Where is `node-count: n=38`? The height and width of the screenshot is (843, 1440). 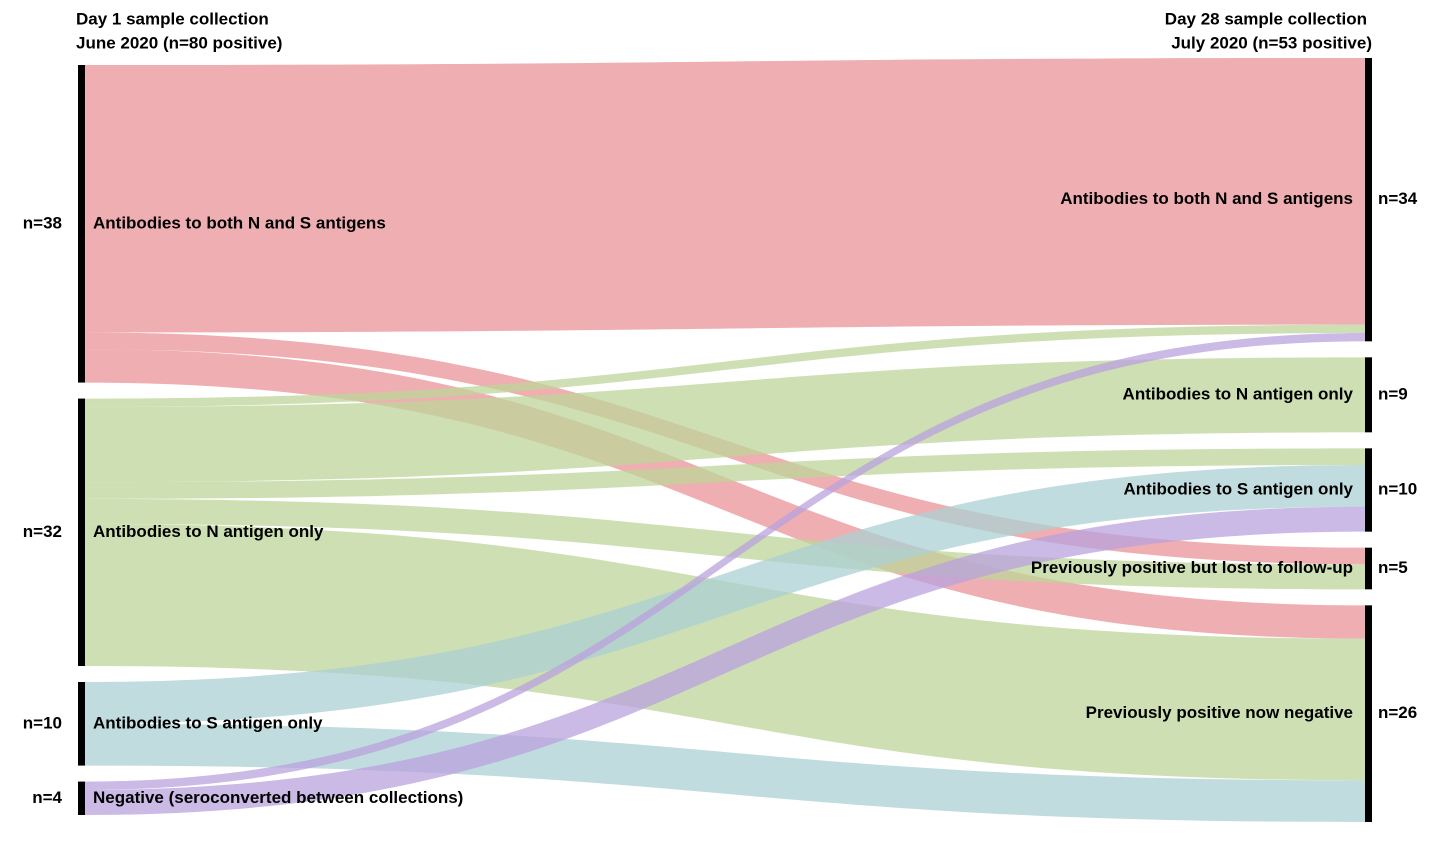
node-count: n=38 is located at coordinates (42, 222).